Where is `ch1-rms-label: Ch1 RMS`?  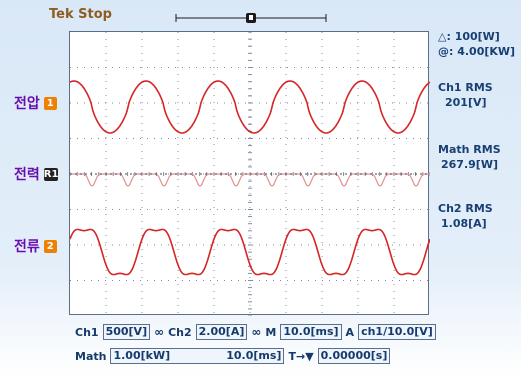
ch1-rms-label: Ch1 RMS is located at coordinates (465, 87).